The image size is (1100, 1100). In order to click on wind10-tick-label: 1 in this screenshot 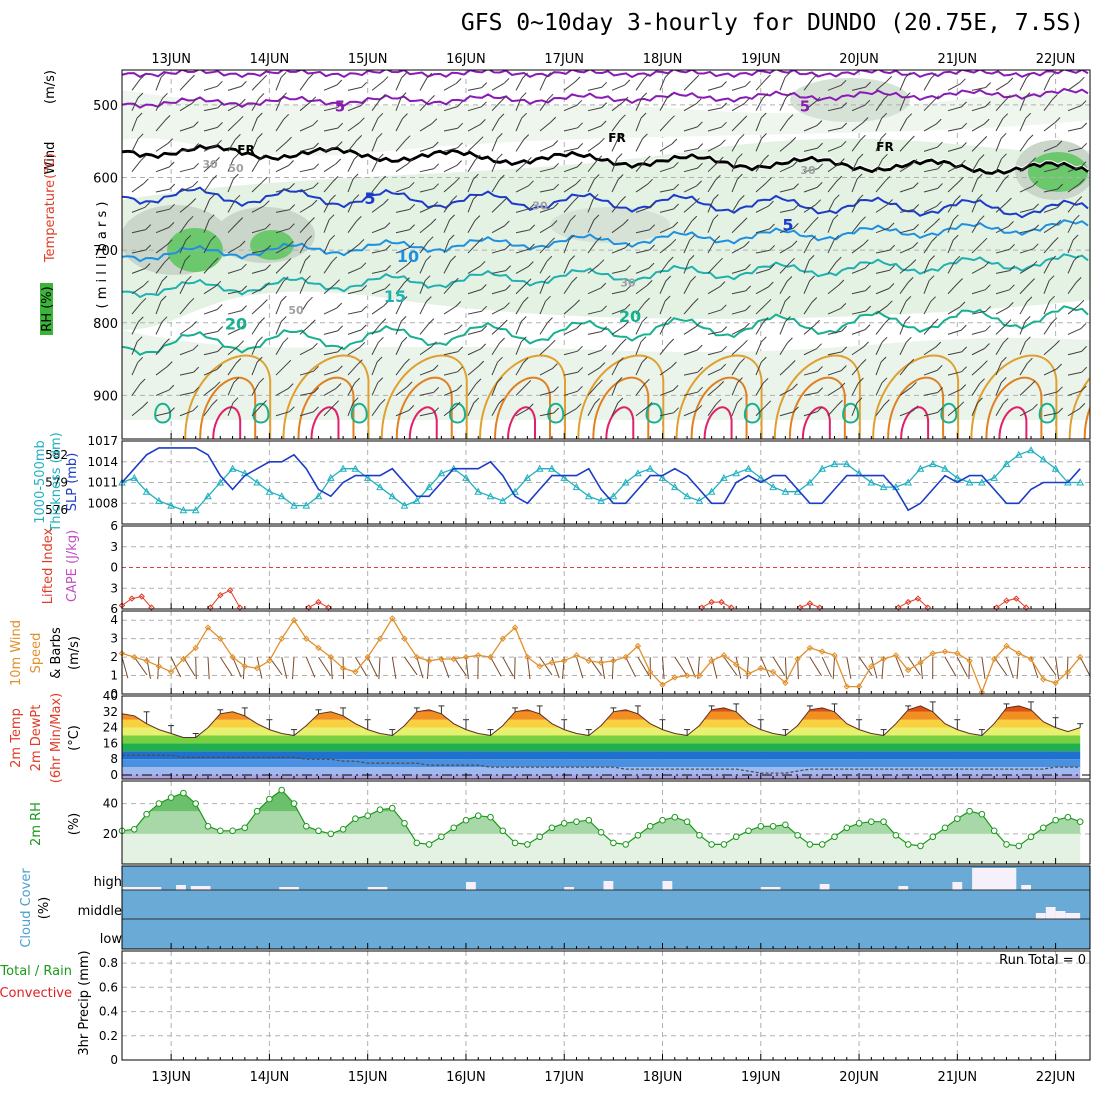, I will do `click(114, 676)`.